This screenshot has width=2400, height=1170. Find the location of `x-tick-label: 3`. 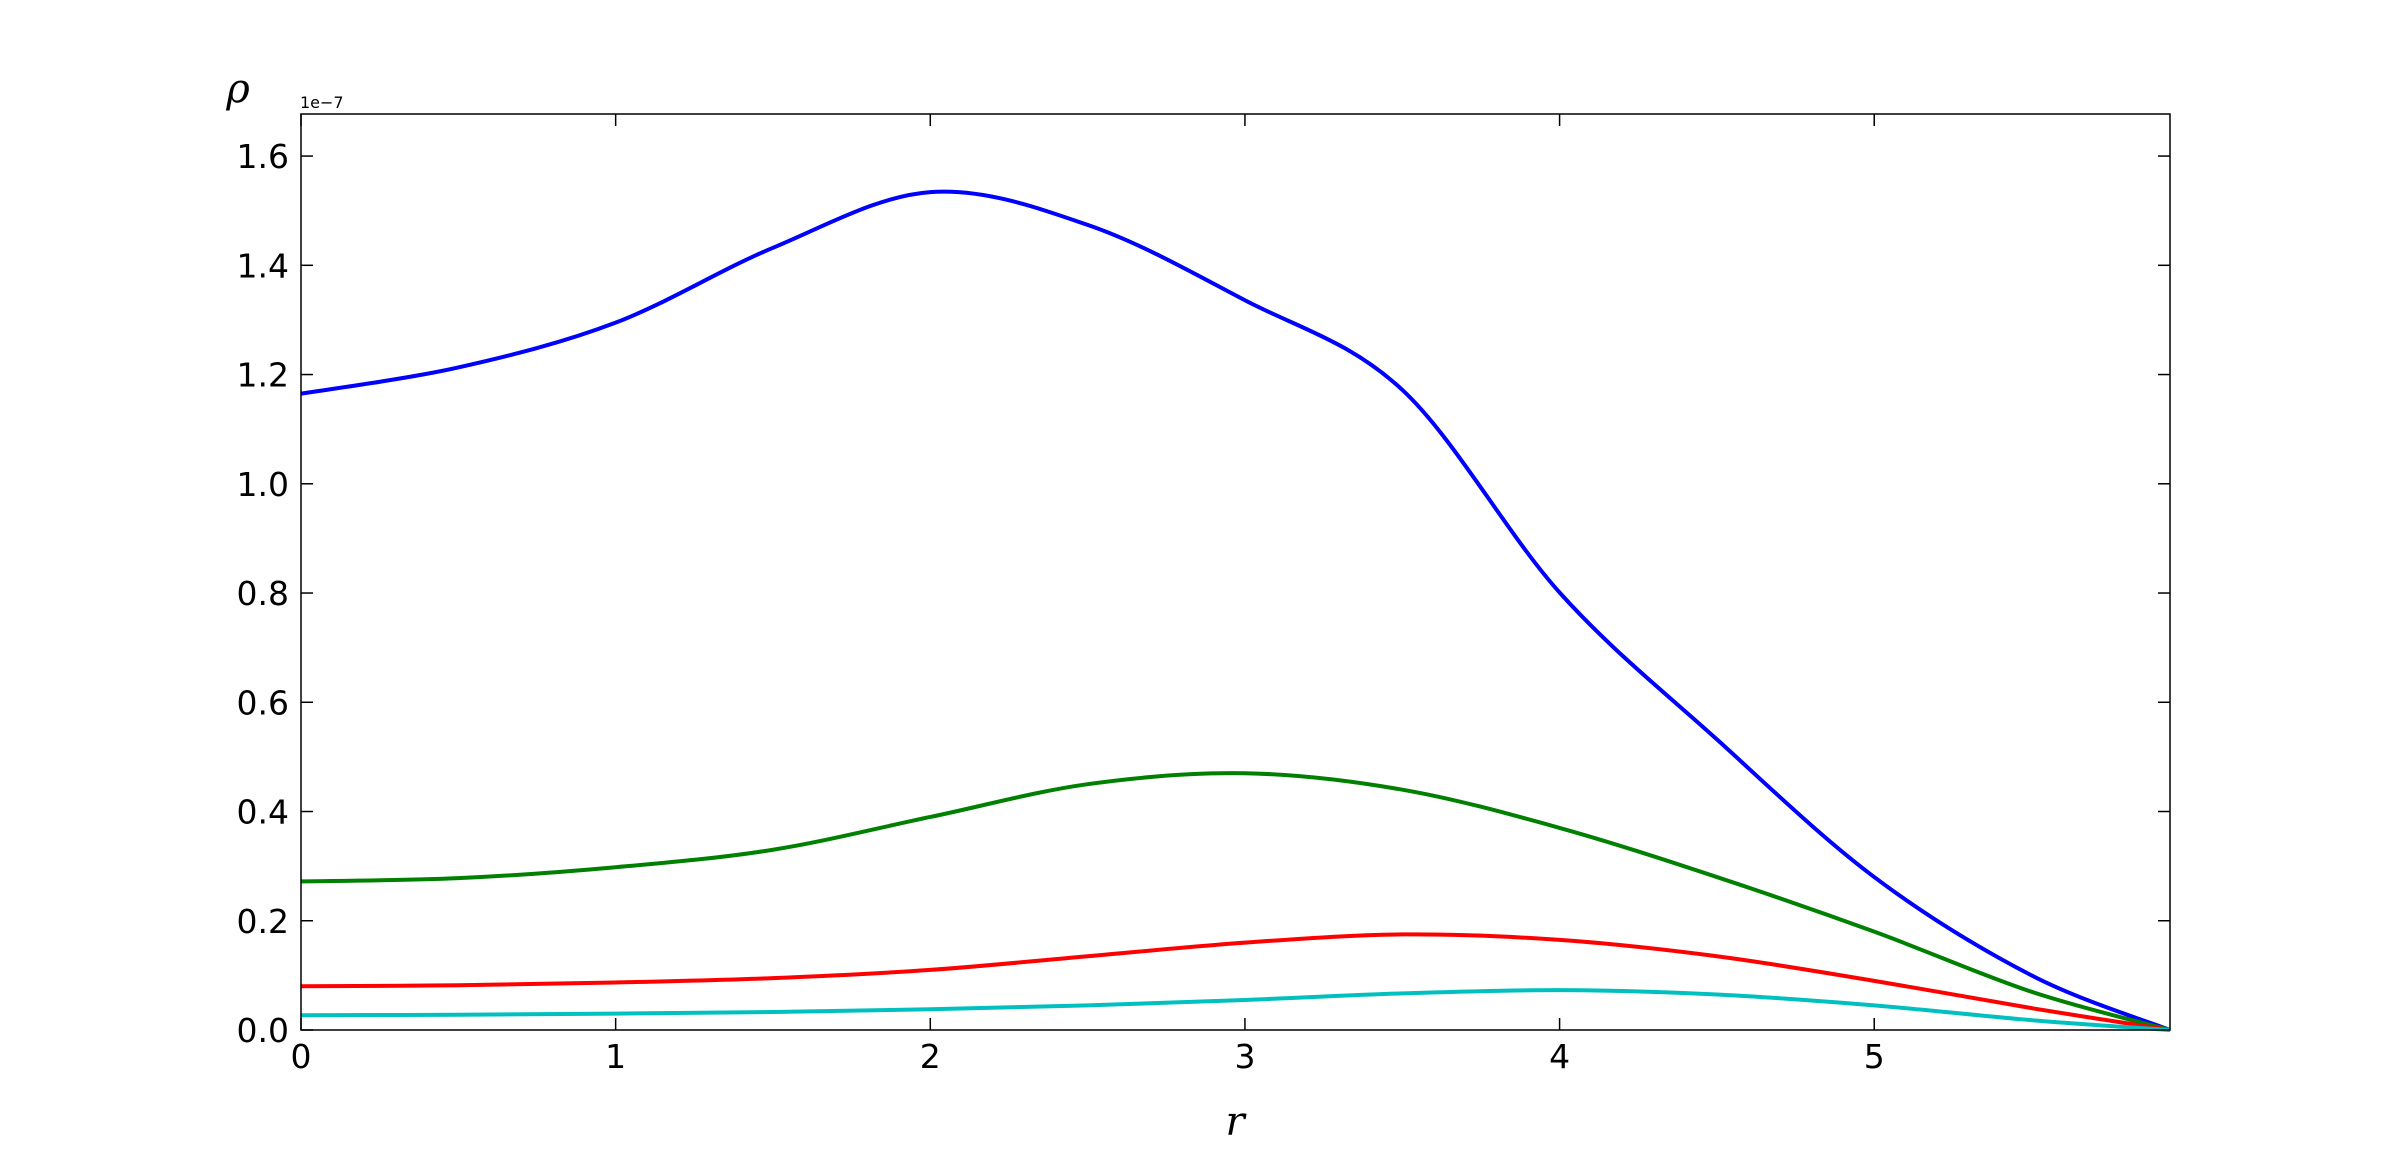

x-tick-label: 3 is located at coordinates (1244, 1056).